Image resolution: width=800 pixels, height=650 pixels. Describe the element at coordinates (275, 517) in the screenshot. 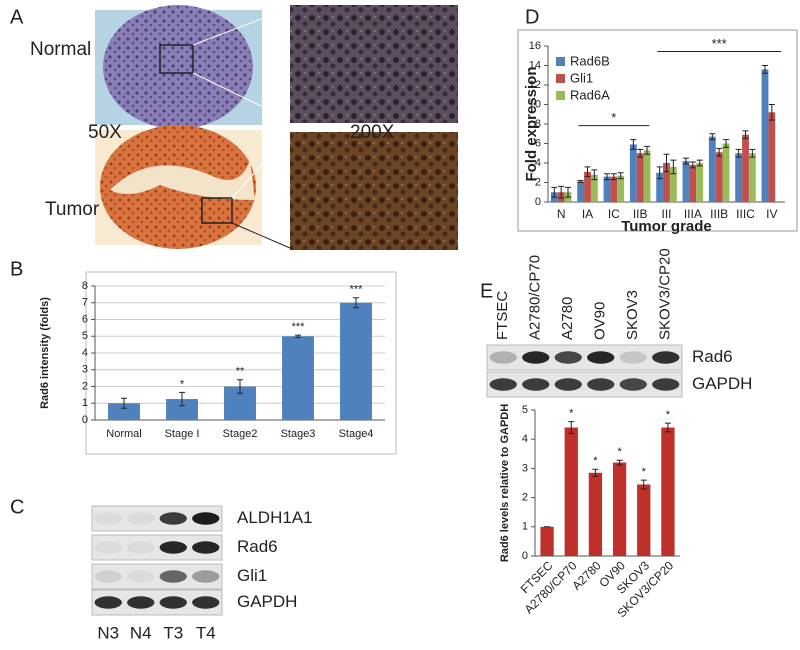

I see `band-label: ALDH1A1` at that location.